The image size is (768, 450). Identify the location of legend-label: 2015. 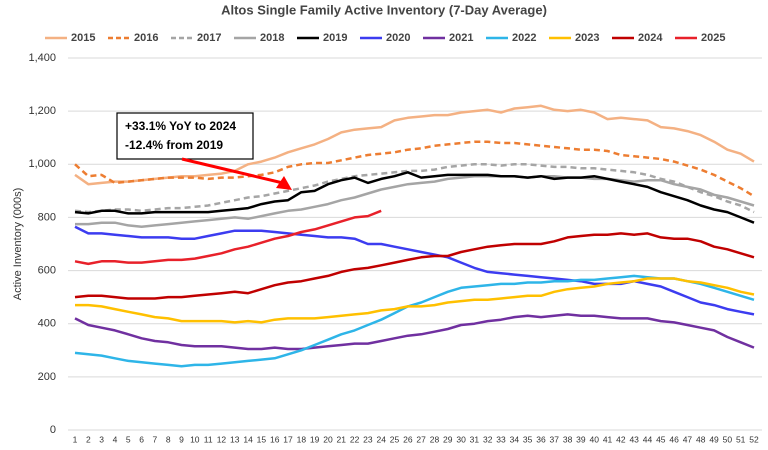
(83, 38).